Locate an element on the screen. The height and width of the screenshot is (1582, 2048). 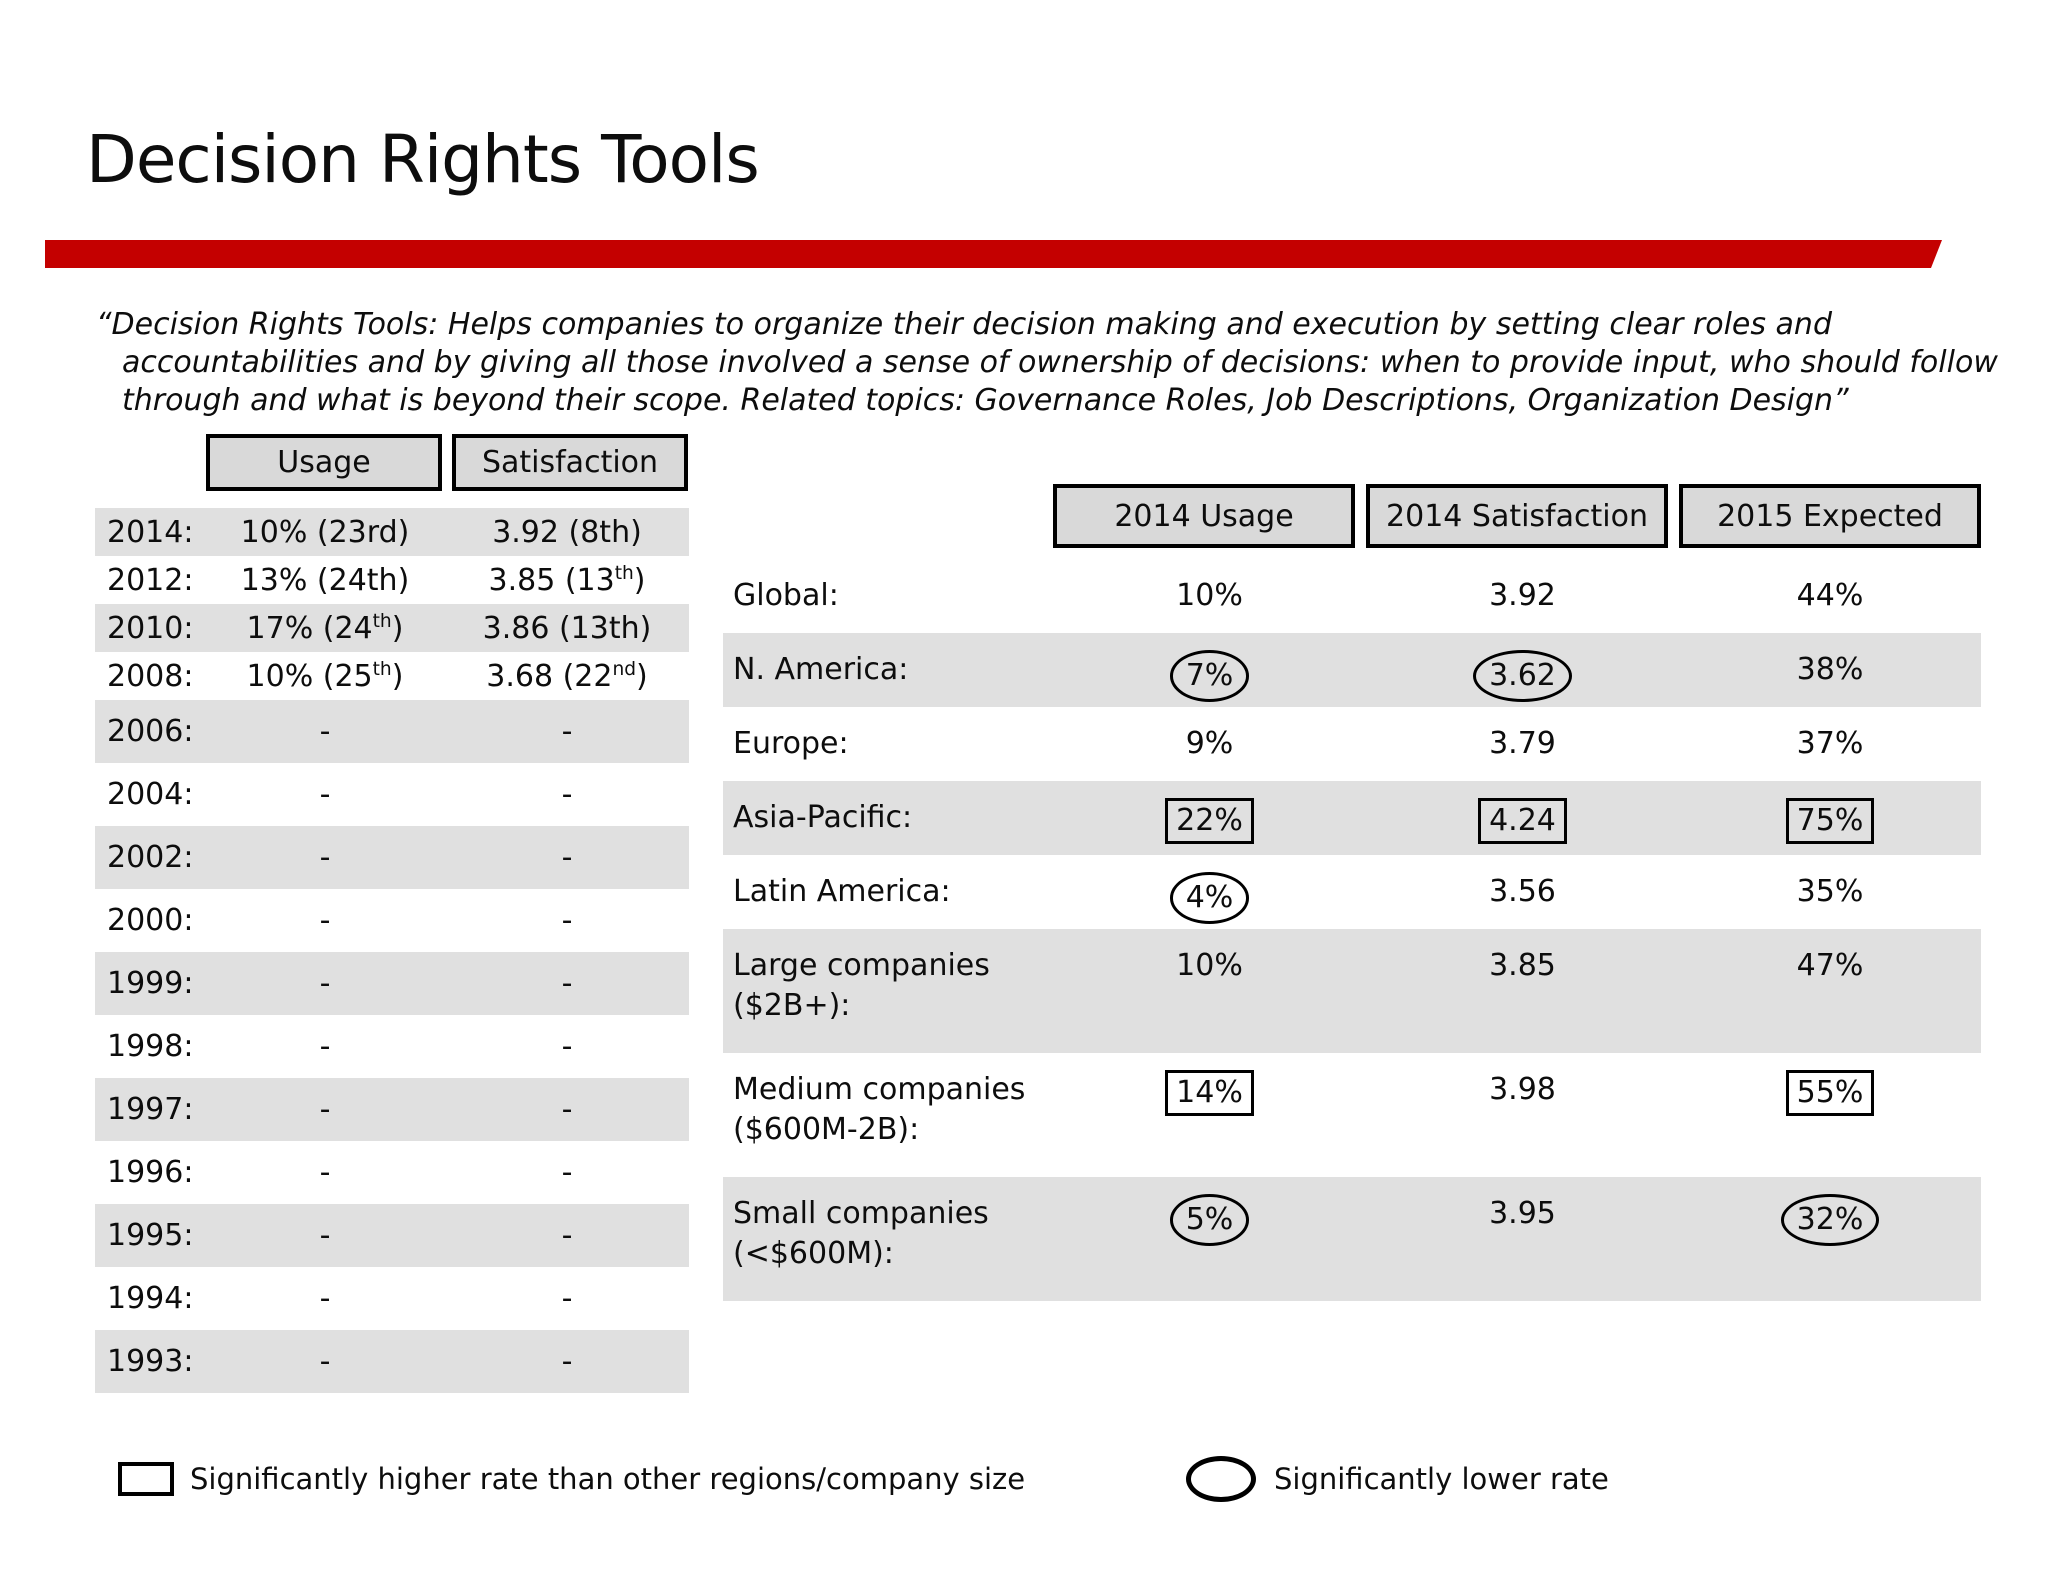
usage-value: 10% (25th) is located at coordinates (325, 676).